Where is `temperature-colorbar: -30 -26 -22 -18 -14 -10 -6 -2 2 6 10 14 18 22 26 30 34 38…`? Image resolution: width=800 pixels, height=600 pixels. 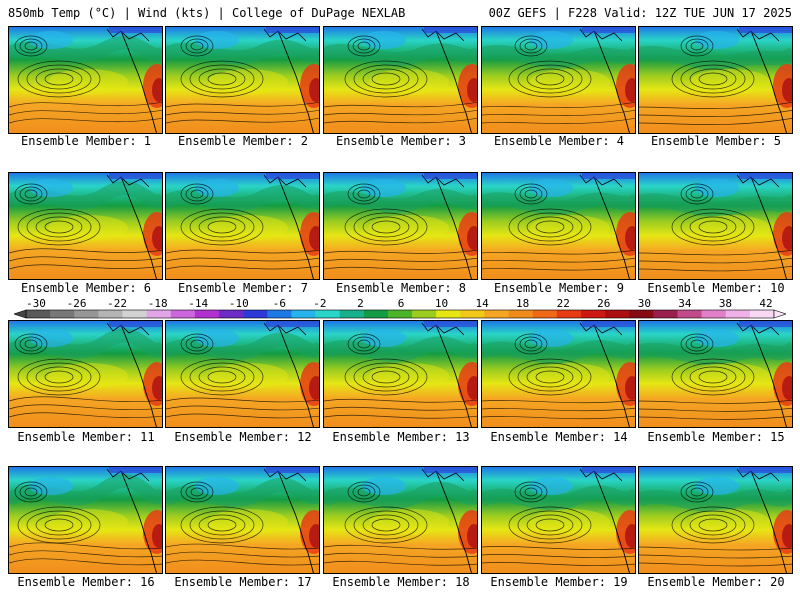 temperature-colorbar: -30 -26 -22 -18 -14 -10 -6 -2 2 6 10 14 18 22 26 30 34 38… is located at coordinates (400, 308).